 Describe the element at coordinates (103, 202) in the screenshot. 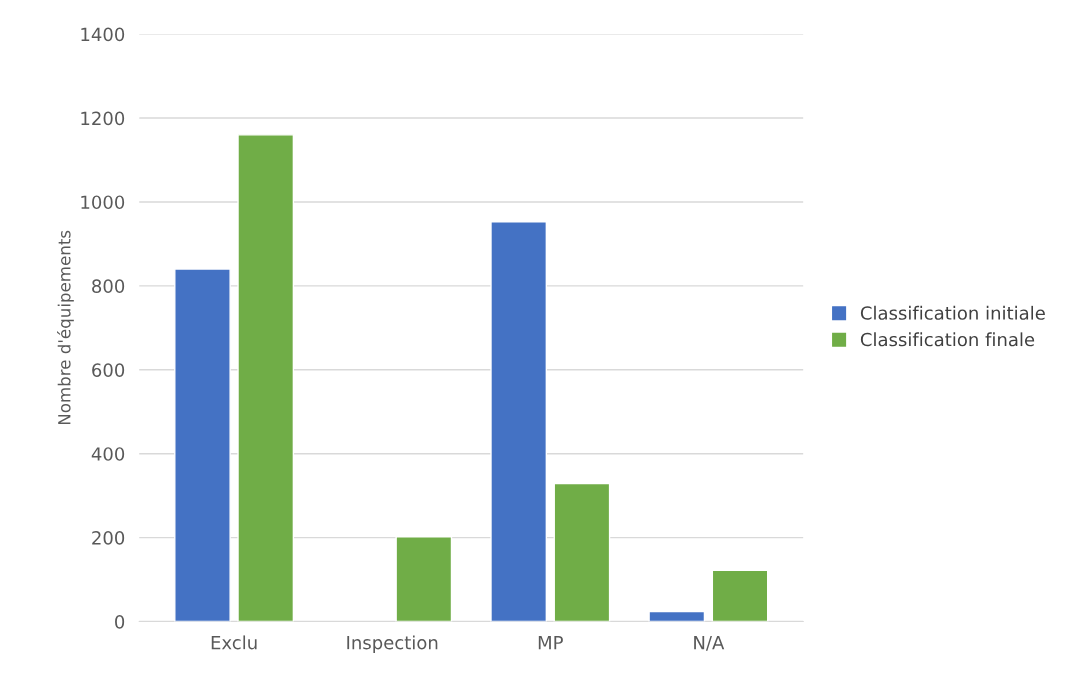

I see `y-tick-label: 1000` at that location.